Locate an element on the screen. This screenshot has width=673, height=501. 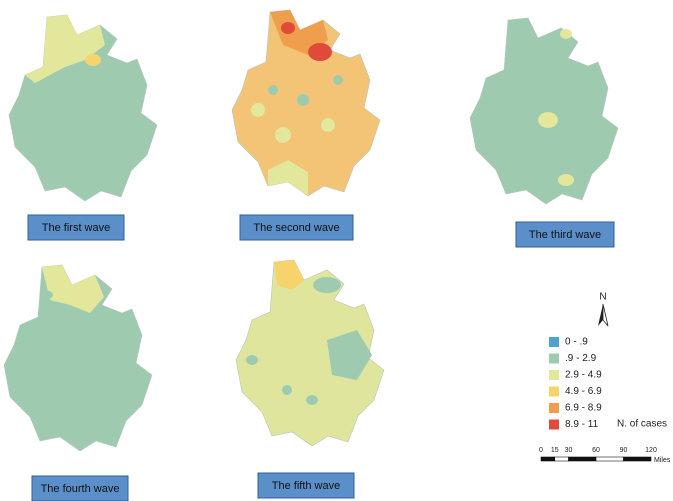
wave-label: The fourth wave is located at coordinates (80, 489).